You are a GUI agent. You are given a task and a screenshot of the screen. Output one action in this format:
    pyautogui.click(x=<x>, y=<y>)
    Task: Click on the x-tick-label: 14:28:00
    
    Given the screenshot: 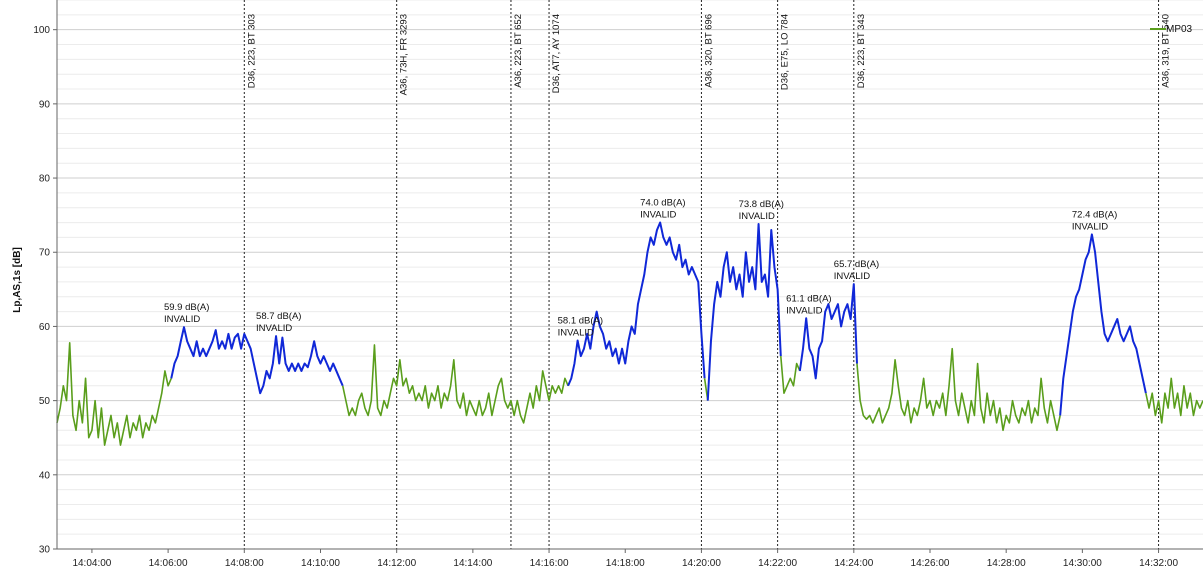 What is the action you would take?
    pyautogui.click(x=1006, y=563)
    